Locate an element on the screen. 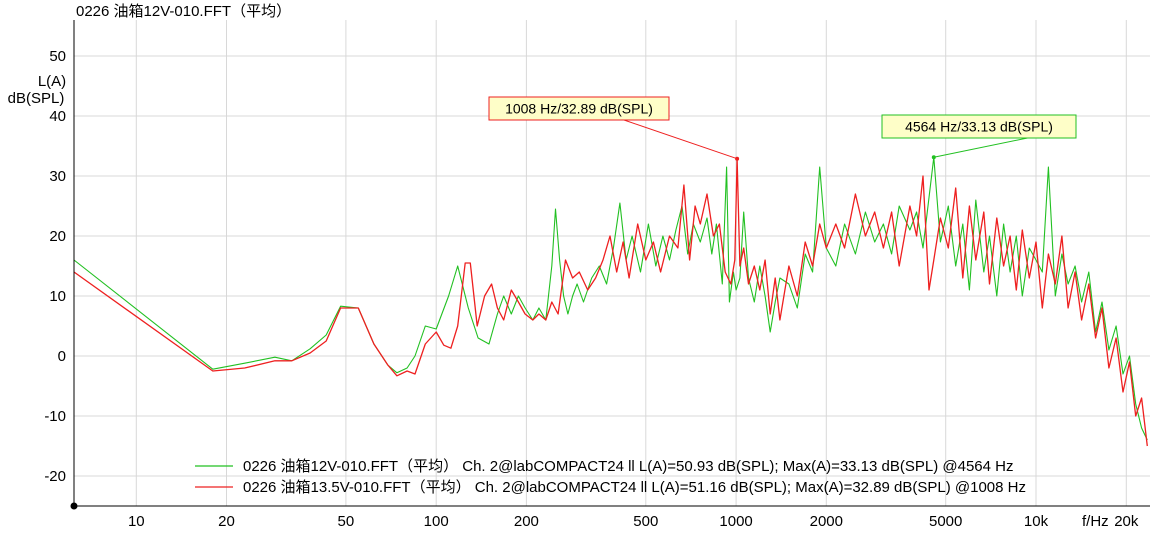 This screenshot has width=1153, height=539. x-tick-label: 100 is located at coordinates (436, 521).